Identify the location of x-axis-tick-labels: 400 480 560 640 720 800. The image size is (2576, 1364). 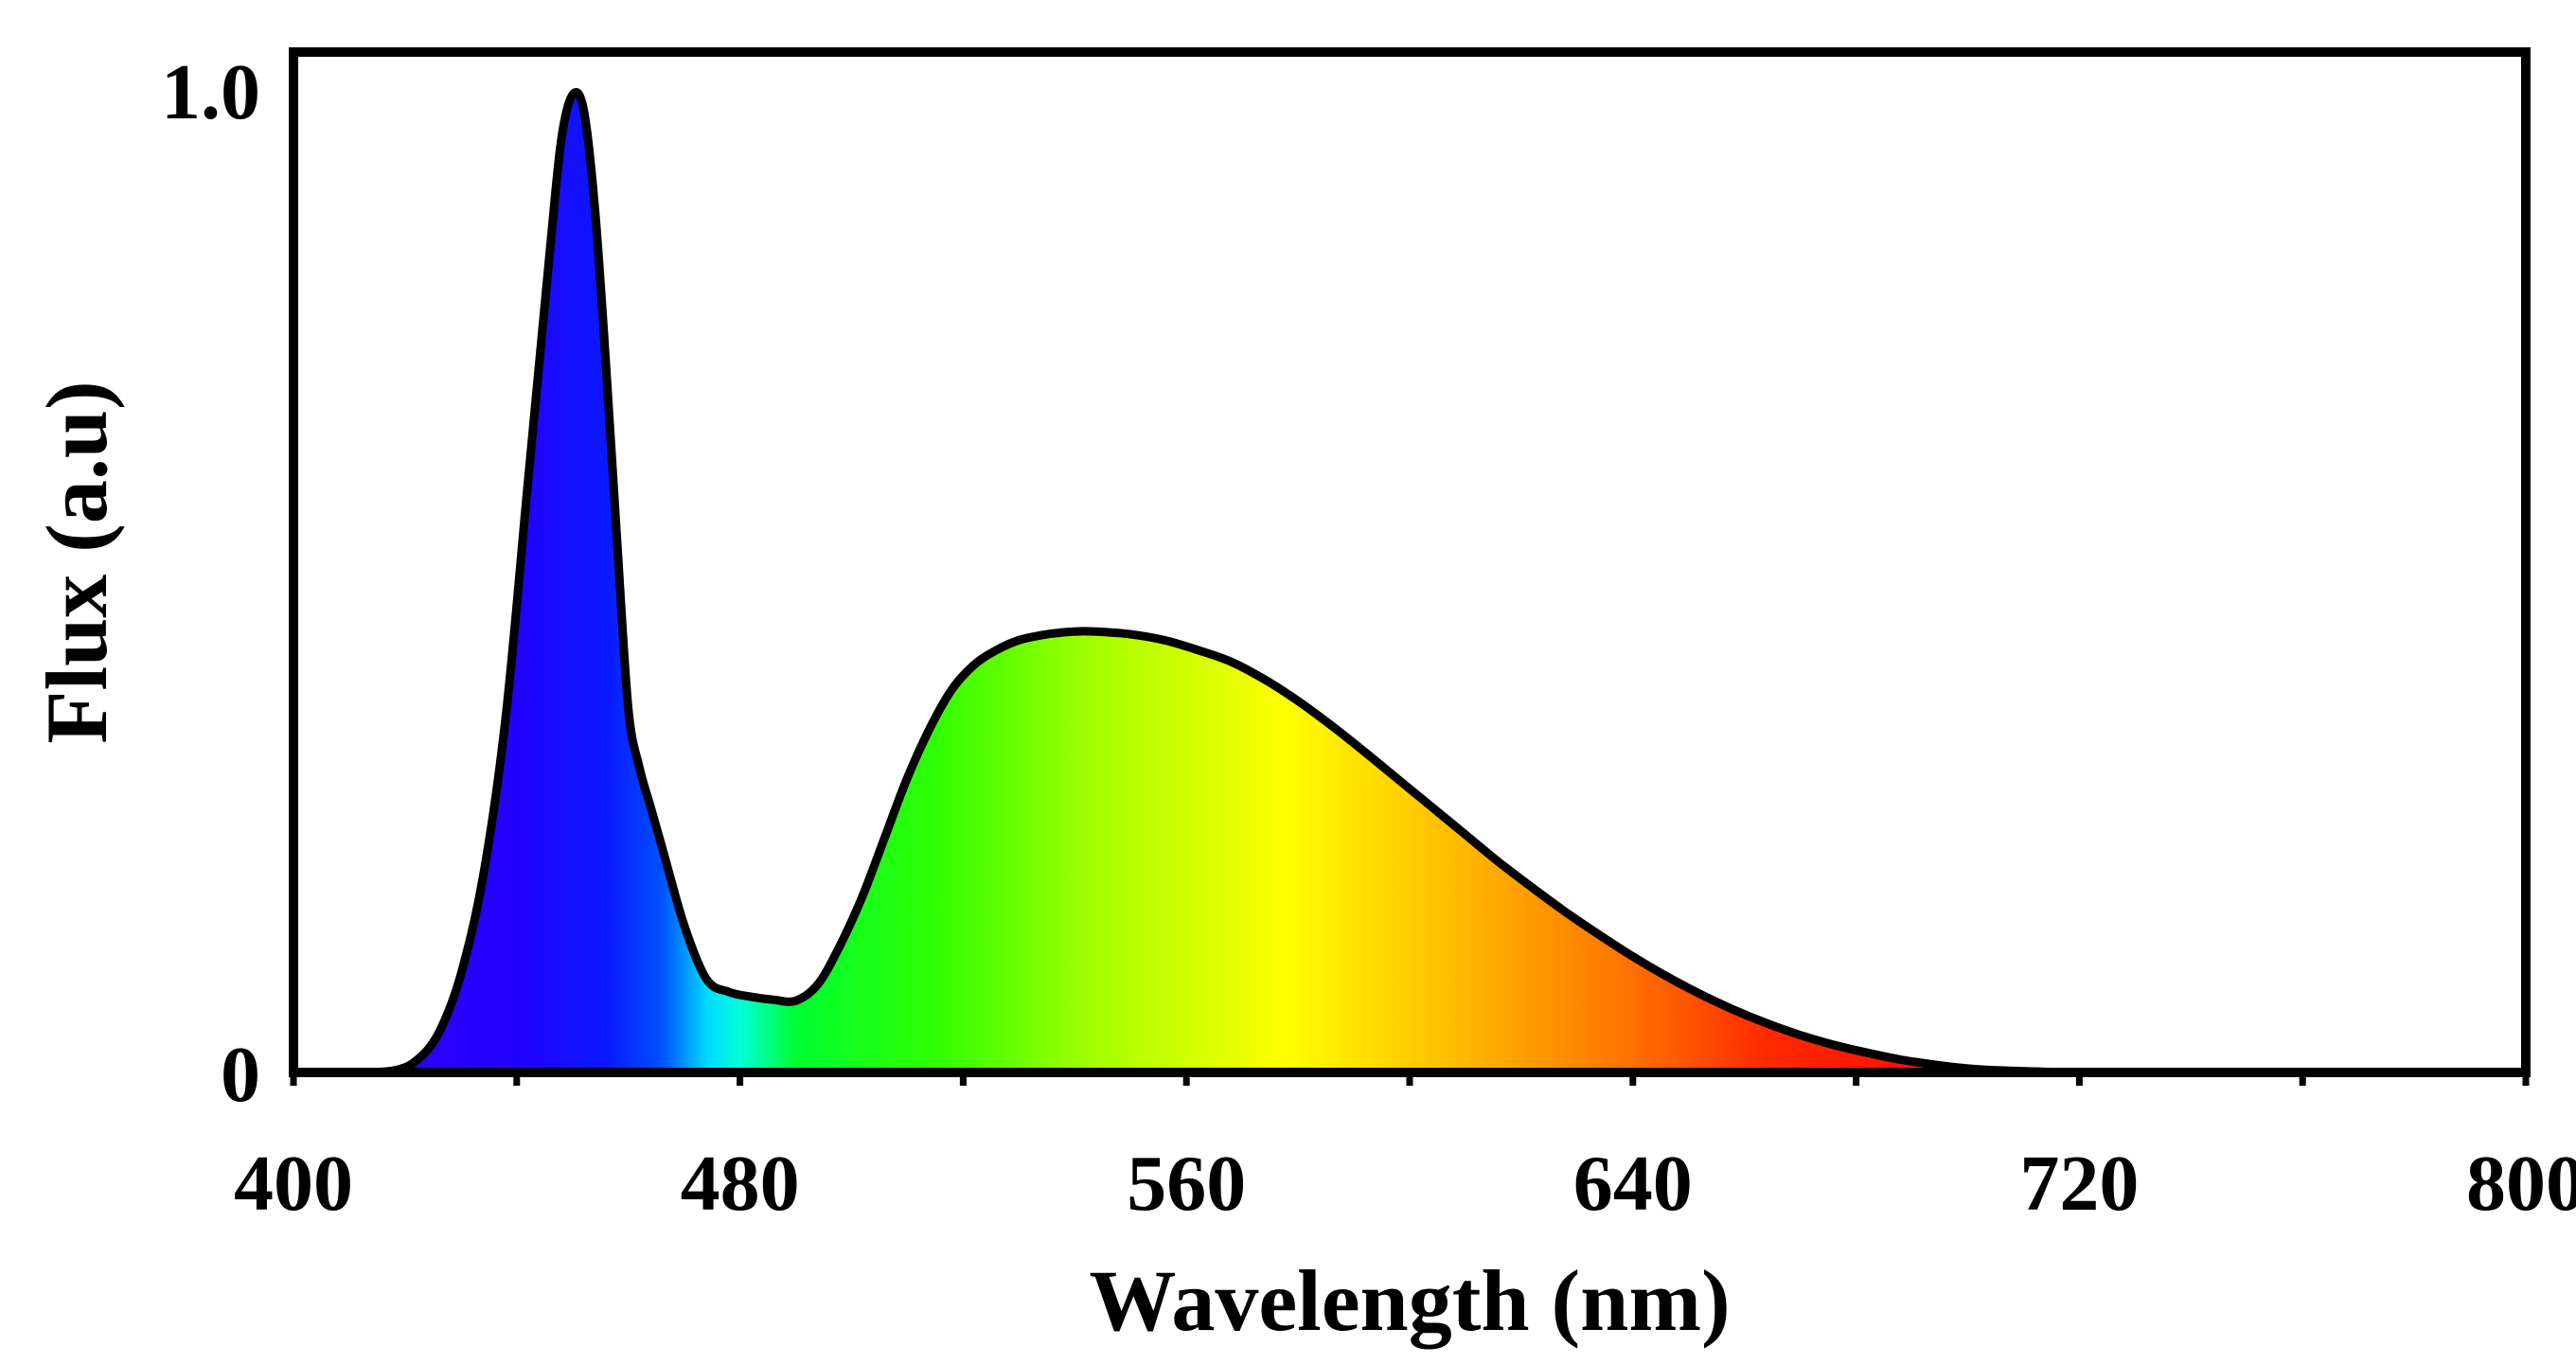
(1405, 1184).